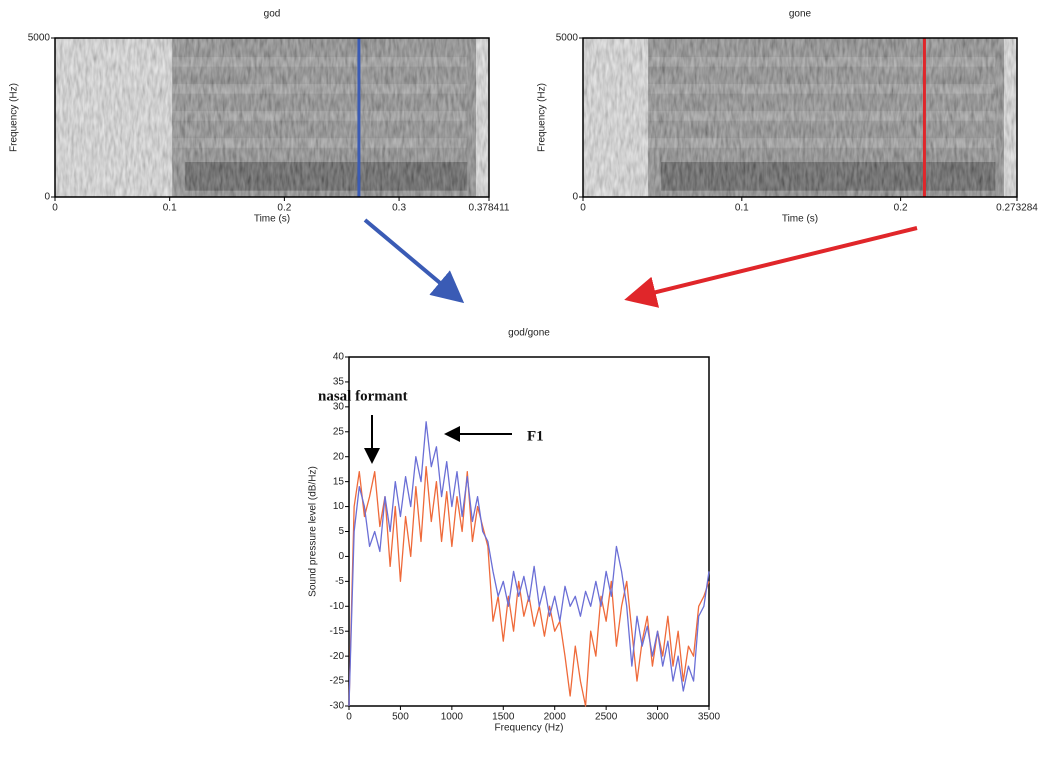 Image resolution: width=1043 pixels, height=766 pixels. I want to click on y-tick-label: 5, so click(341, 531).